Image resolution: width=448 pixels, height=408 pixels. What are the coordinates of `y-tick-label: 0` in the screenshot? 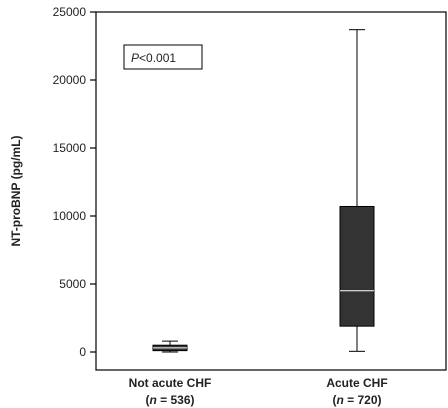 It's located at (82, 352).